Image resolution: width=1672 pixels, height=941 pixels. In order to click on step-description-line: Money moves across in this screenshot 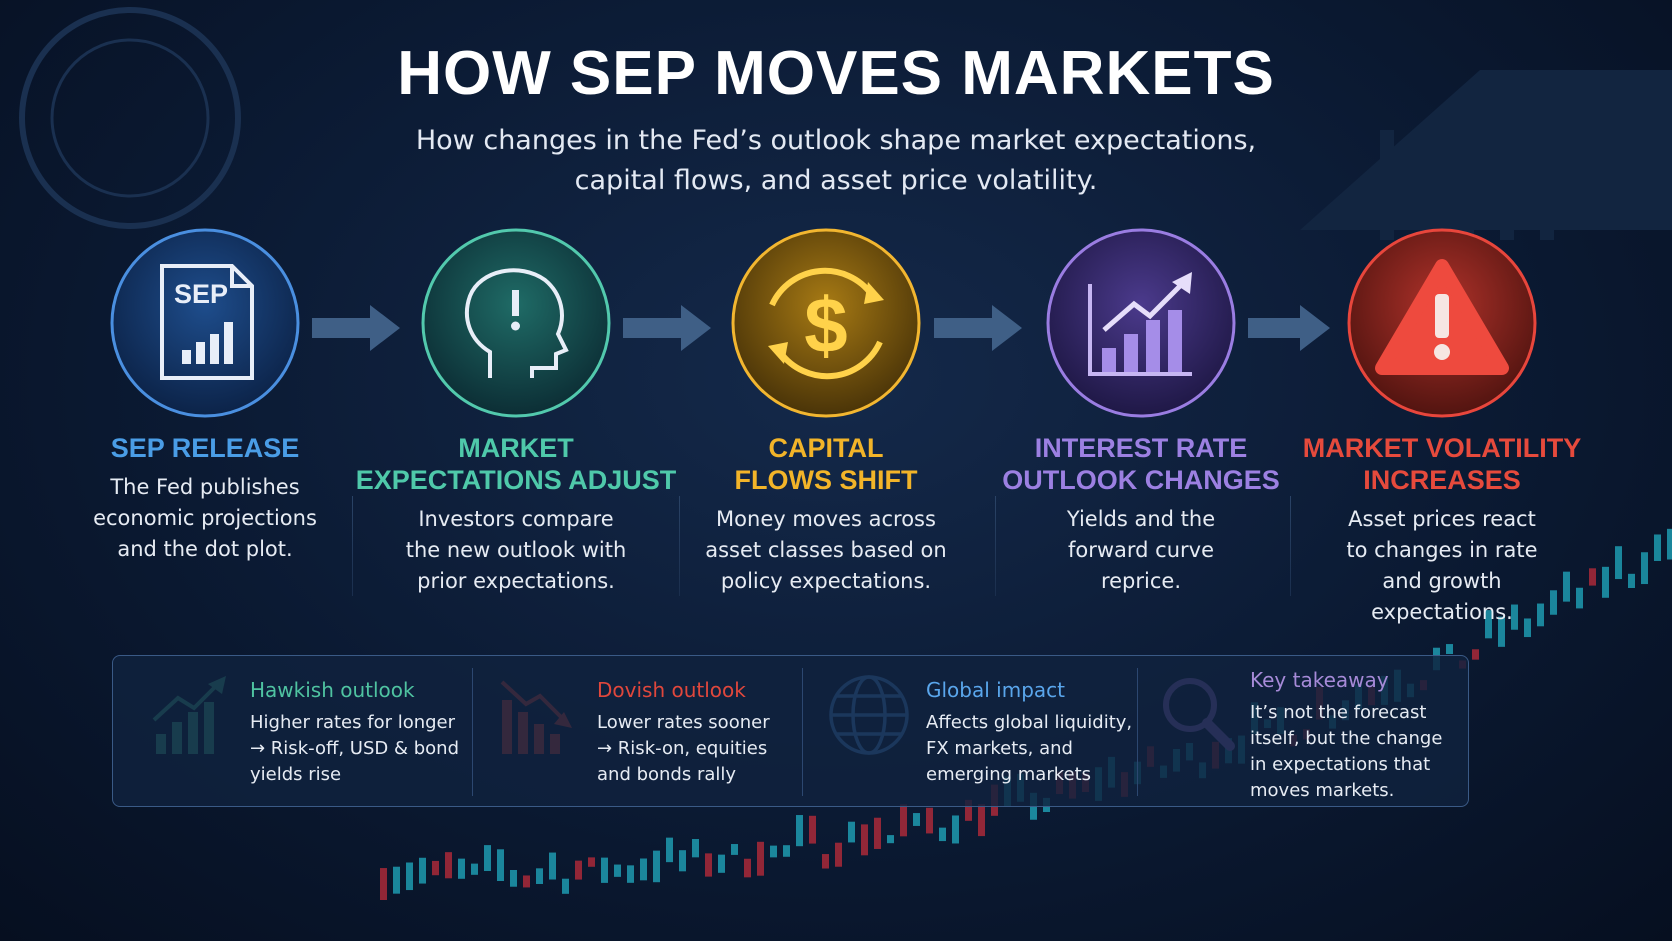, I will do `click(826, 519)`.